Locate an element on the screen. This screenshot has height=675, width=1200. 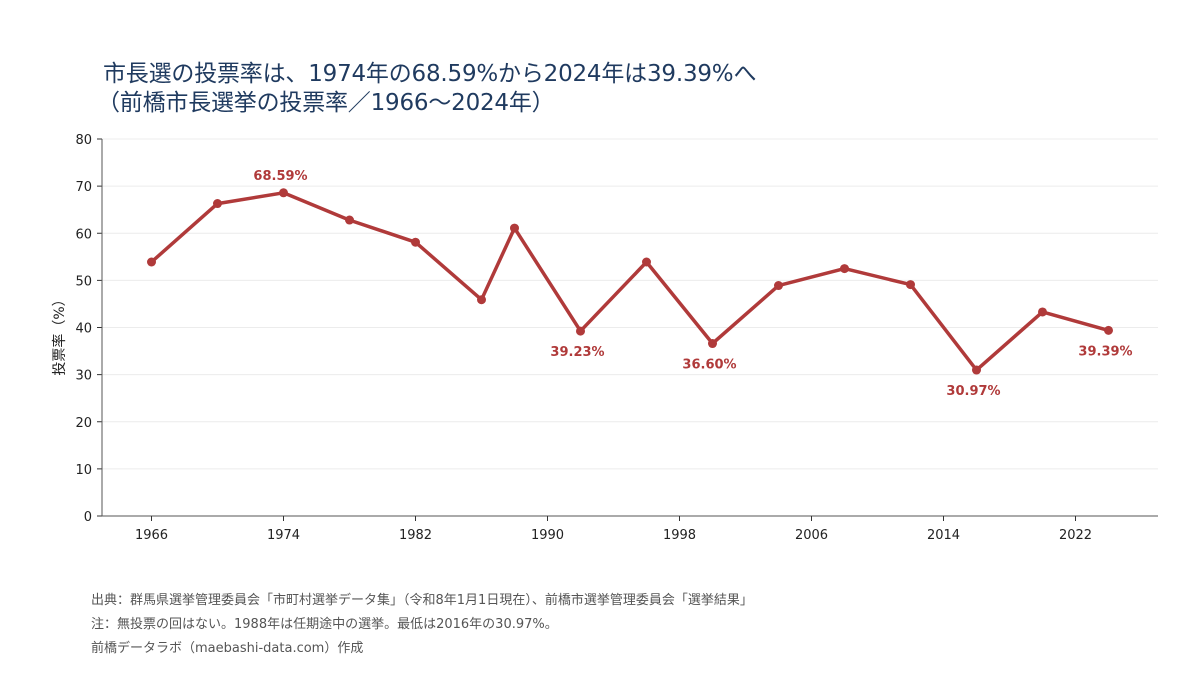
y-tick-label: 40 is located at coordinates (83, 329).